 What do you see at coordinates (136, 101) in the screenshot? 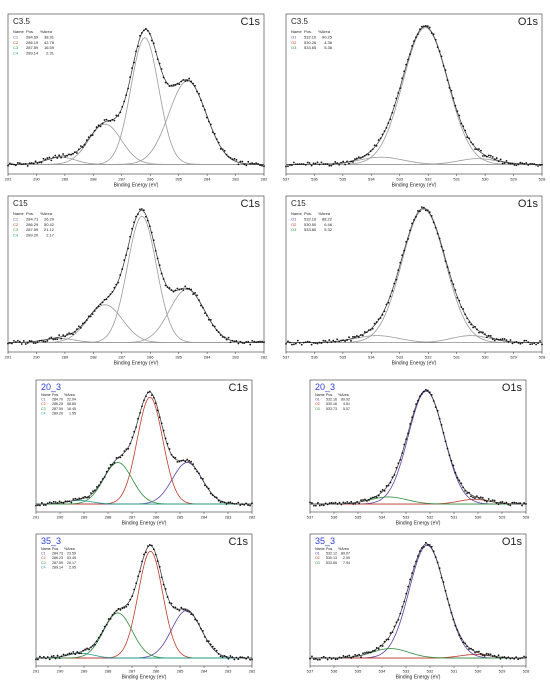
I see `component-curve-c2` at bounding box center [136, 101].